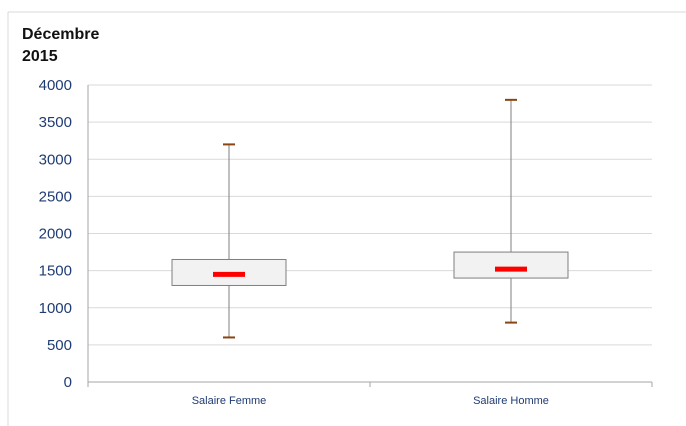 The image size is (686, 426). What do you see at coordinates (55, 159) in the screenshot?
I see `y-tick-label-3000: 3000` at bounding box center [55, 159].